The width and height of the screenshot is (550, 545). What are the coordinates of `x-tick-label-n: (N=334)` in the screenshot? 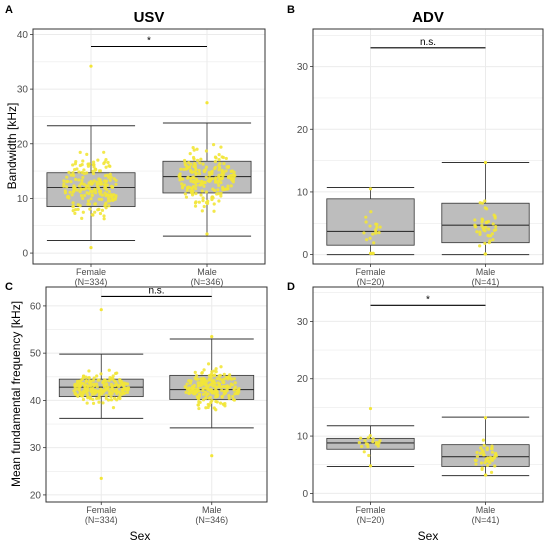 It's located at (91, 282).